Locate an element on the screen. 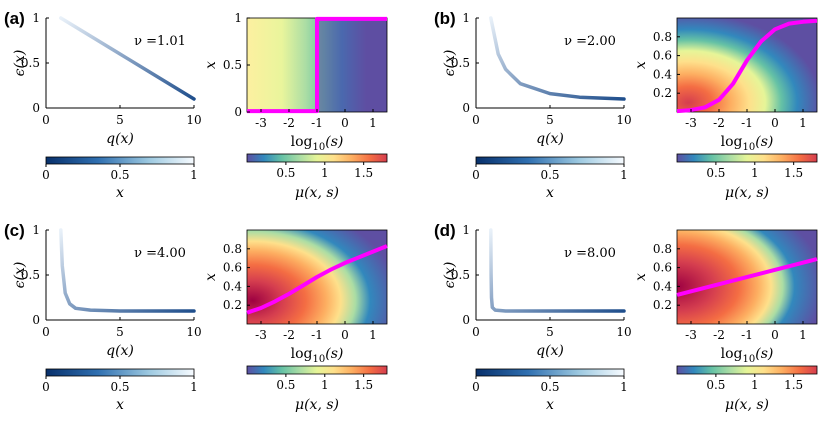 The width and height of the screenshot is (830, 421). heatmap-y-tick-label: 1 is located at coordinates (238, 18).